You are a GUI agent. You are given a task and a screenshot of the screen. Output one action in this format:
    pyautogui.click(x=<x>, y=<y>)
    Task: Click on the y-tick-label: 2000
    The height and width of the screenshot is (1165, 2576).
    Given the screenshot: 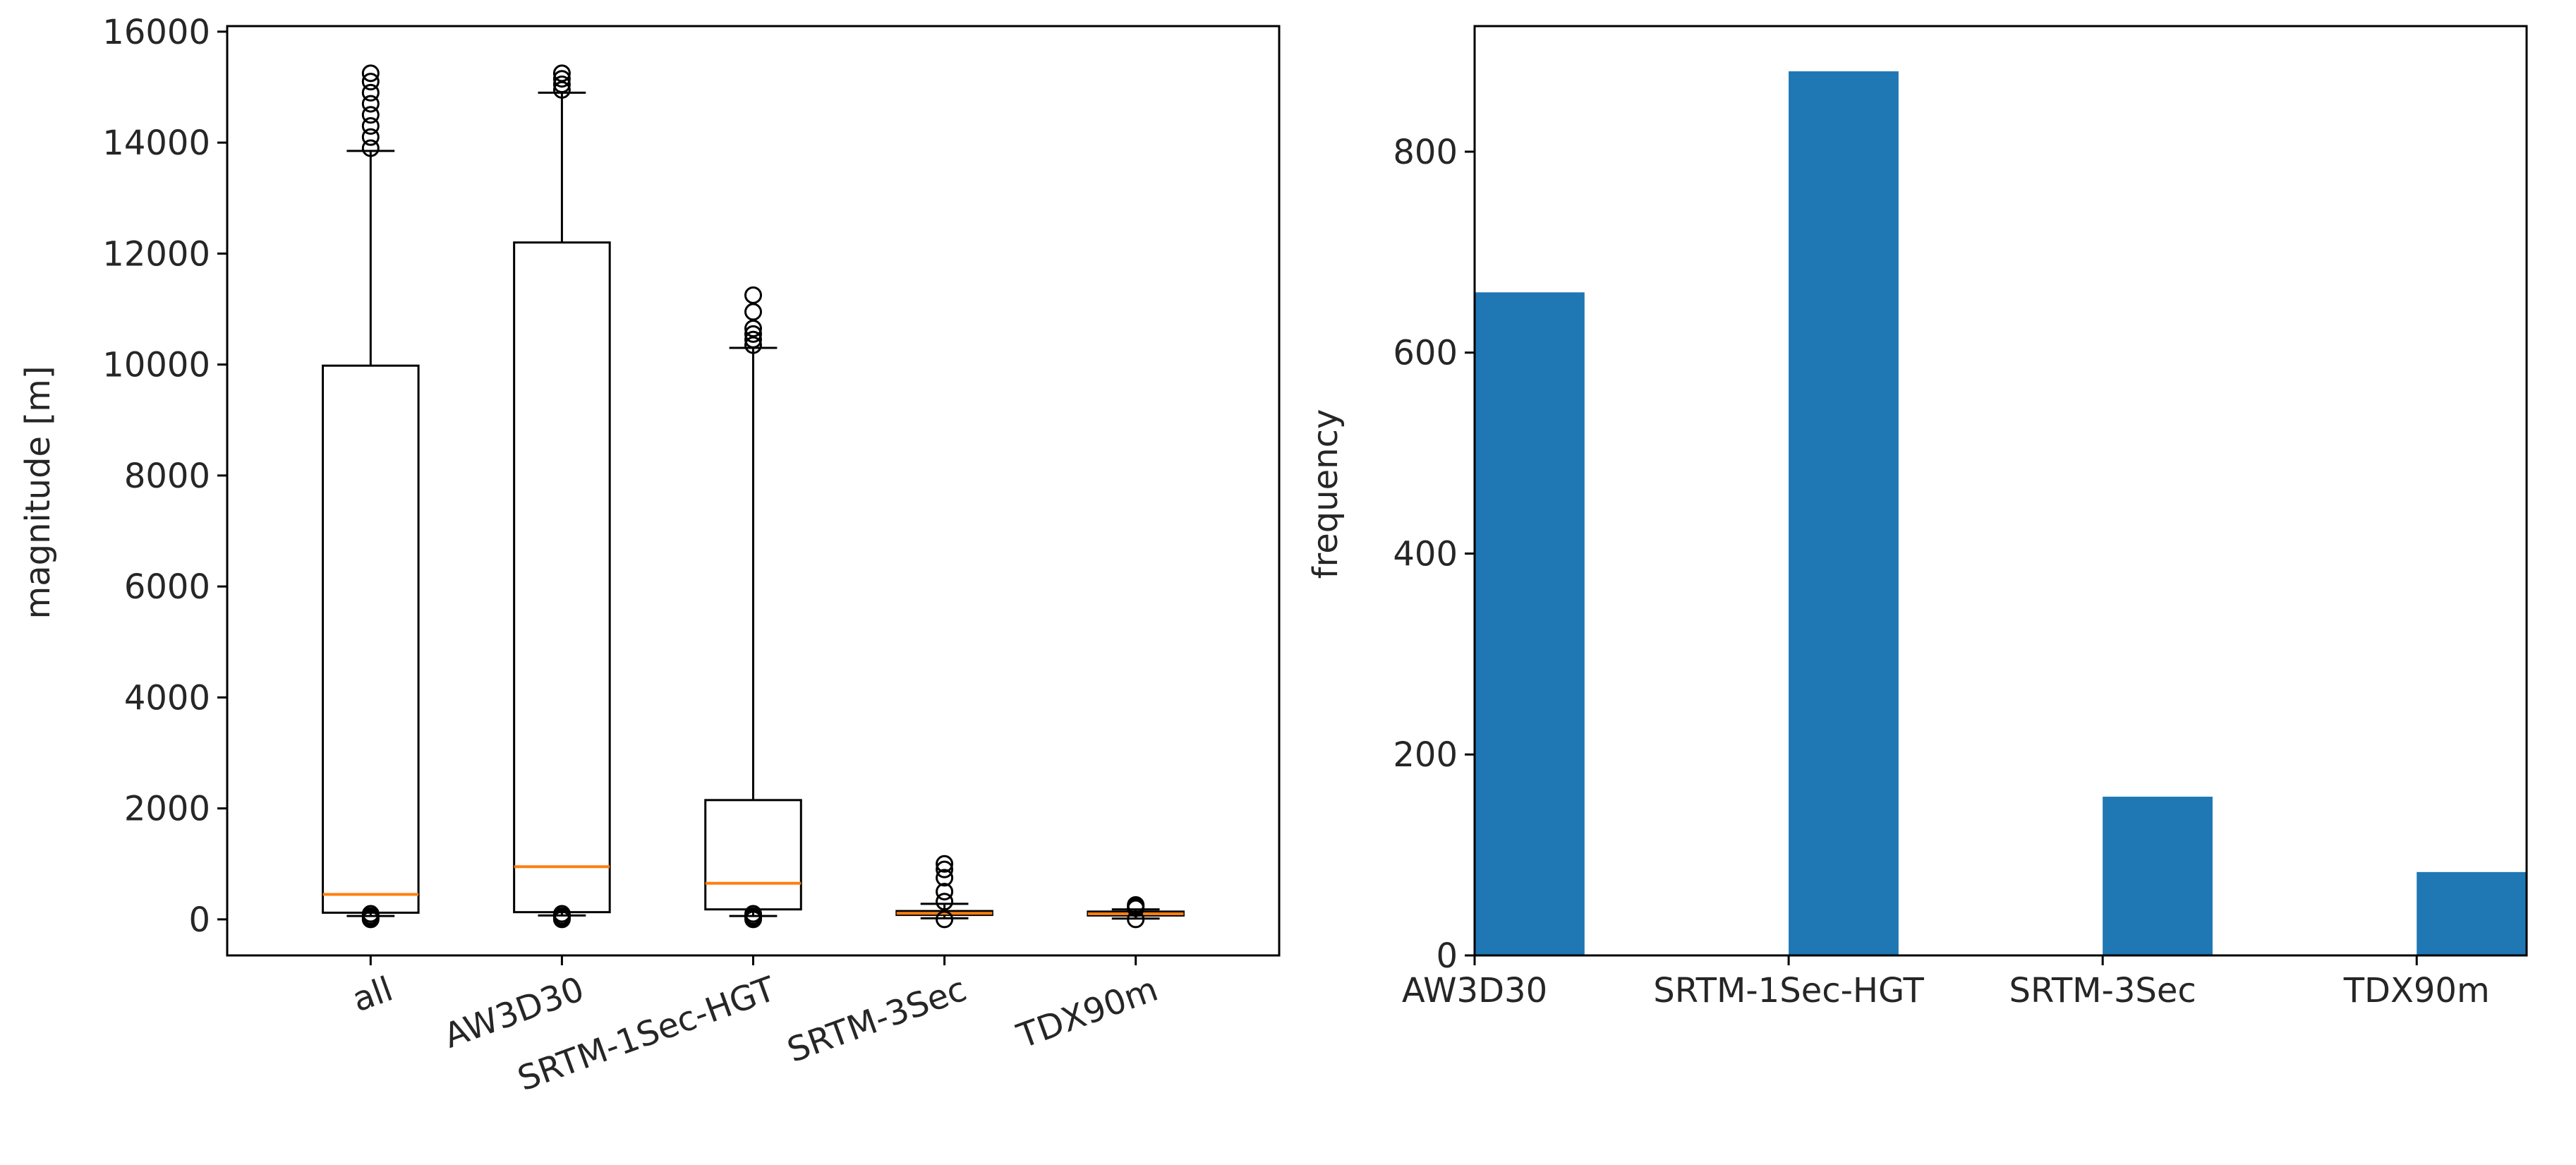 What is the action you would take?
    pyautogui.click(x=167, y=810)
    